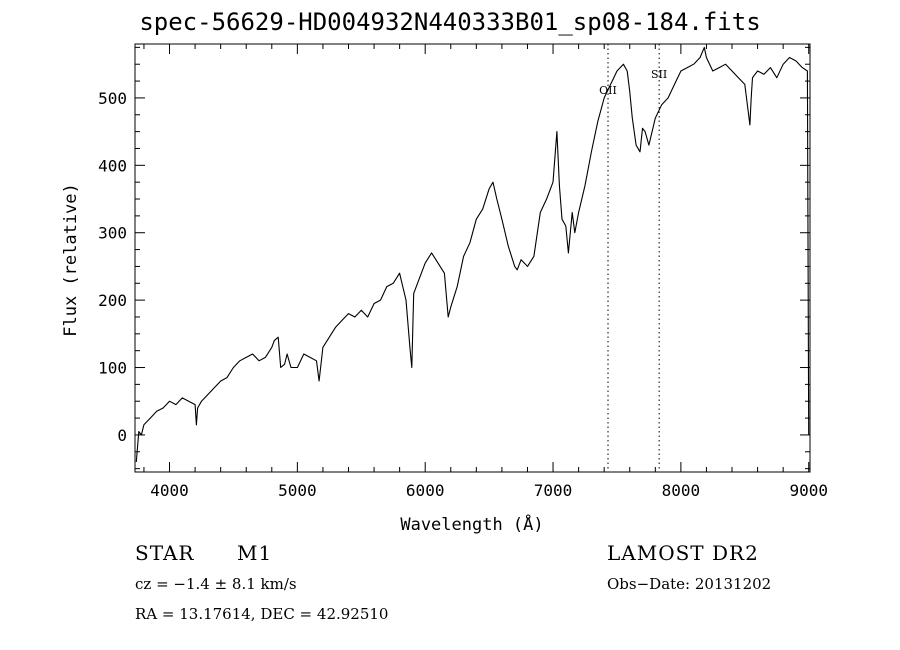 The height and width of the screenshot is (650, 900). I want to click on x-tick-label: 5000, so click(297, 490).